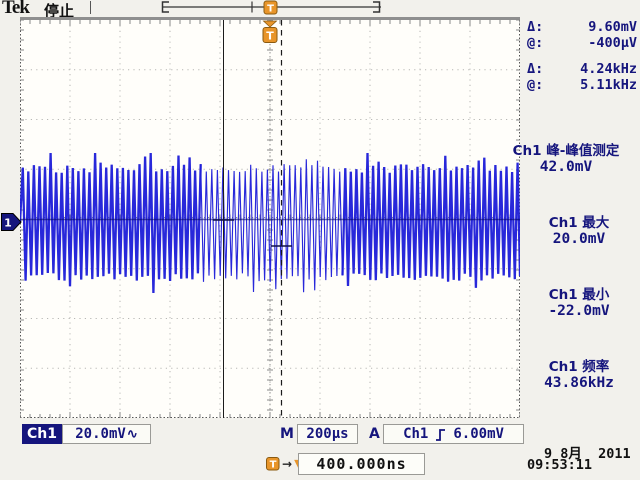 This screenshot has height=480, width=640. Describe the element at coordinates (90, 7) in the screenshot. I see `topbar-divider` at that location.